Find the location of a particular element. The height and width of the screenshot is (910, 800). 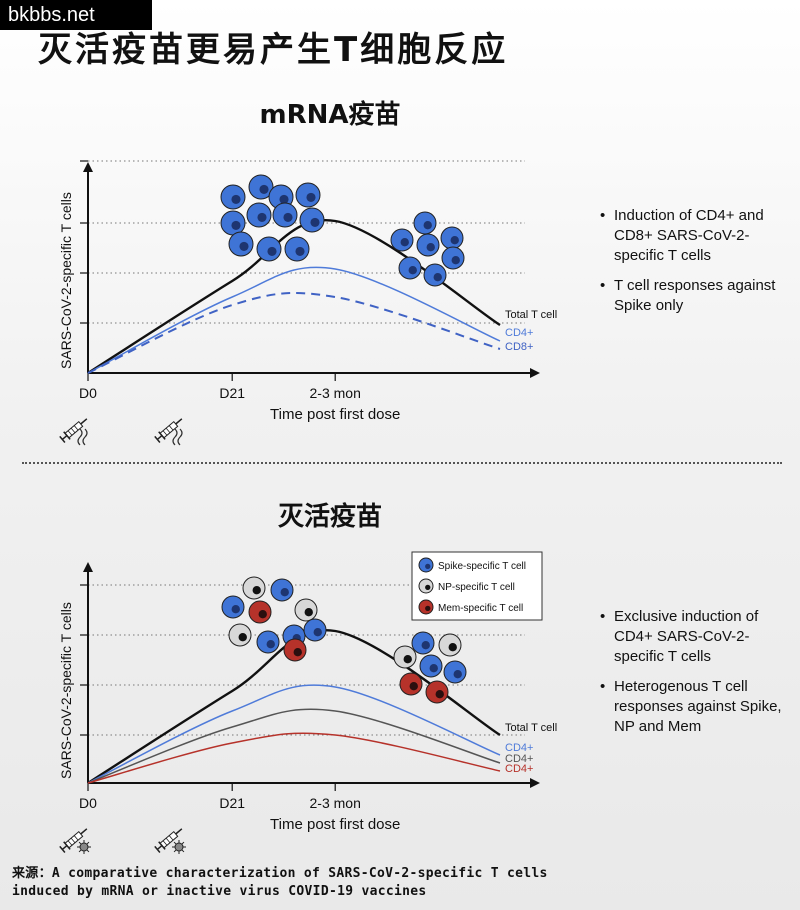

mrna-note-2: T cell responses against Spike only is located at coordinates (697, 296).